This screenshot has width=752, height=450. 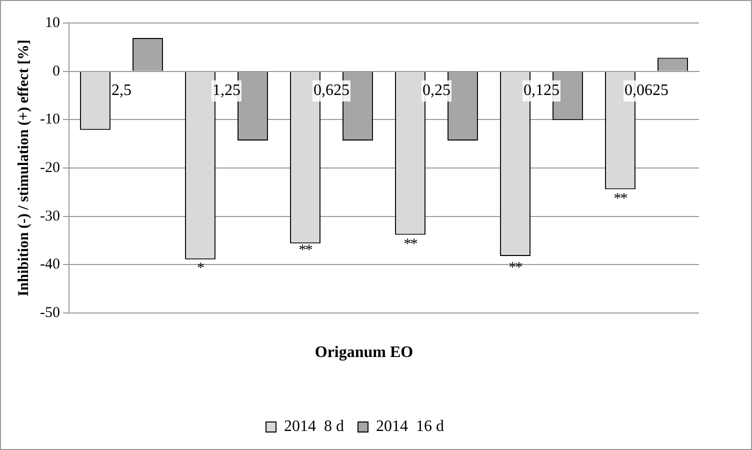 I want to click on legend-label: 2014 16 d, so click(x=410, y=427).